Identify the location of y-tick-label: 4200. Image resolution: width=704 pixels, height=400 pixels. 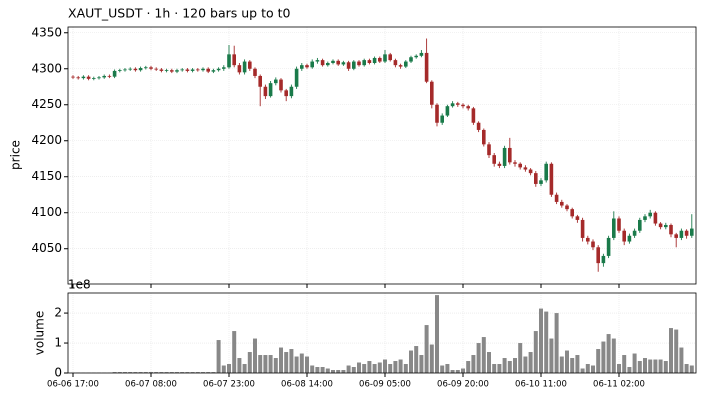
(46, 140).